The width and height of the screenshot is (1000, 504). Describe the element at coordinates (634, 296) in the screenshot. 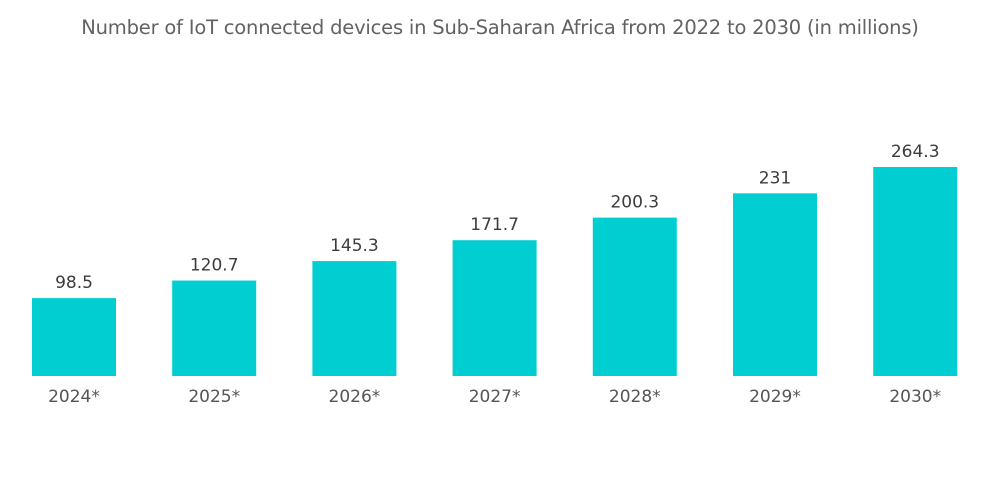

I see `bar-2028` at that location.